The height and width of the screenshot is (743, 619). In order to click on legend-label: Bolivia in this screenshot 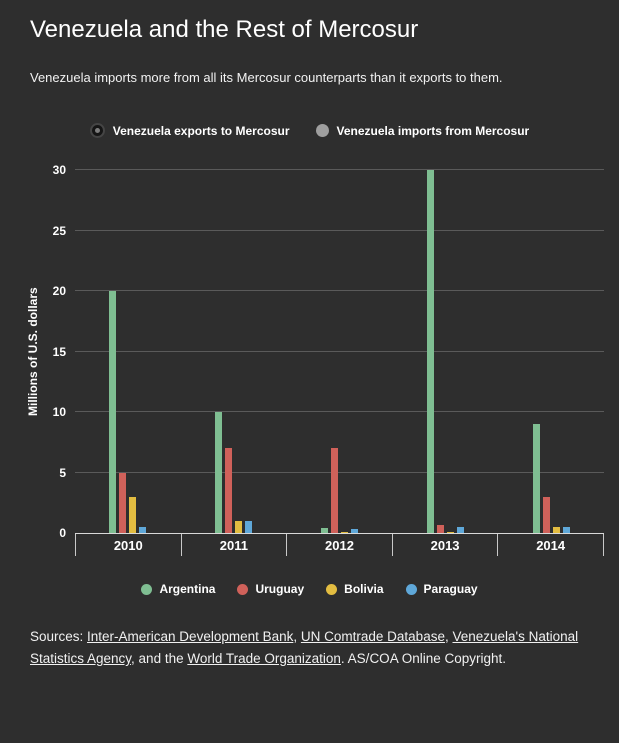, I will do `click(364, 589)`.